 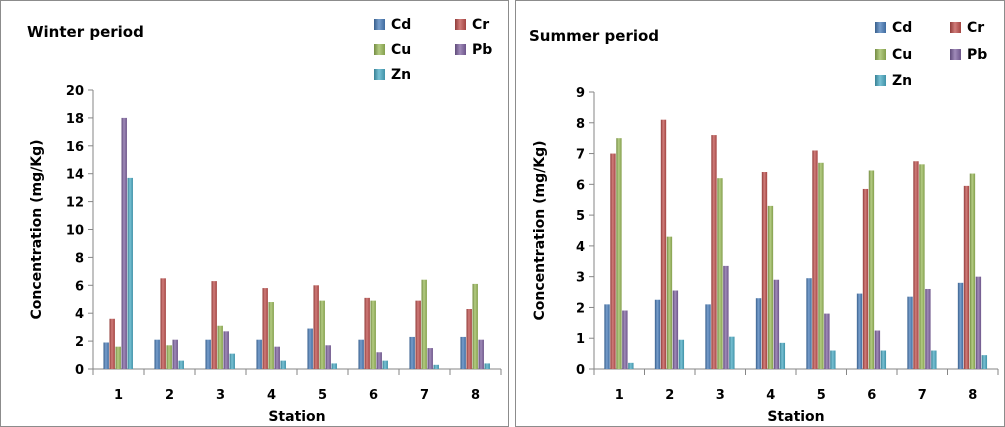 I want to click on winter-x-tick-label: 5, so click(x=322, y=395).